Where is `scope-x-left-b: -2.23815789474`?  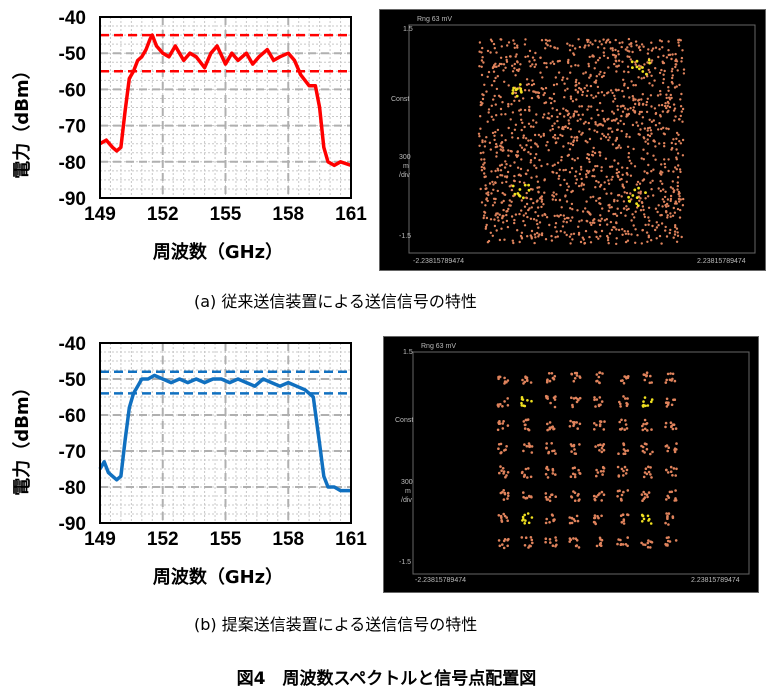
scope-x-left-b: -2.23815789474 is located at coordinates (440, 580).